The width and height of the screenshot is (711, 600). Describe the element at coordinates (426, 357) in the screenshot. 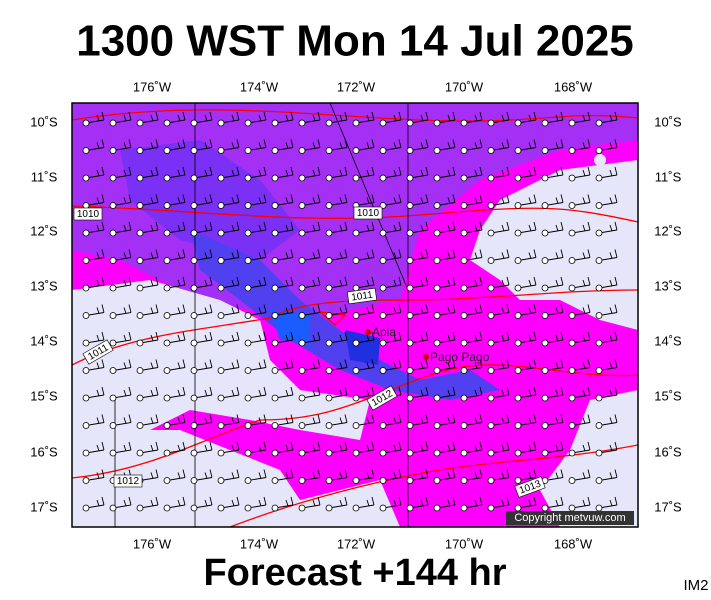

I see `place-dot` at that location.